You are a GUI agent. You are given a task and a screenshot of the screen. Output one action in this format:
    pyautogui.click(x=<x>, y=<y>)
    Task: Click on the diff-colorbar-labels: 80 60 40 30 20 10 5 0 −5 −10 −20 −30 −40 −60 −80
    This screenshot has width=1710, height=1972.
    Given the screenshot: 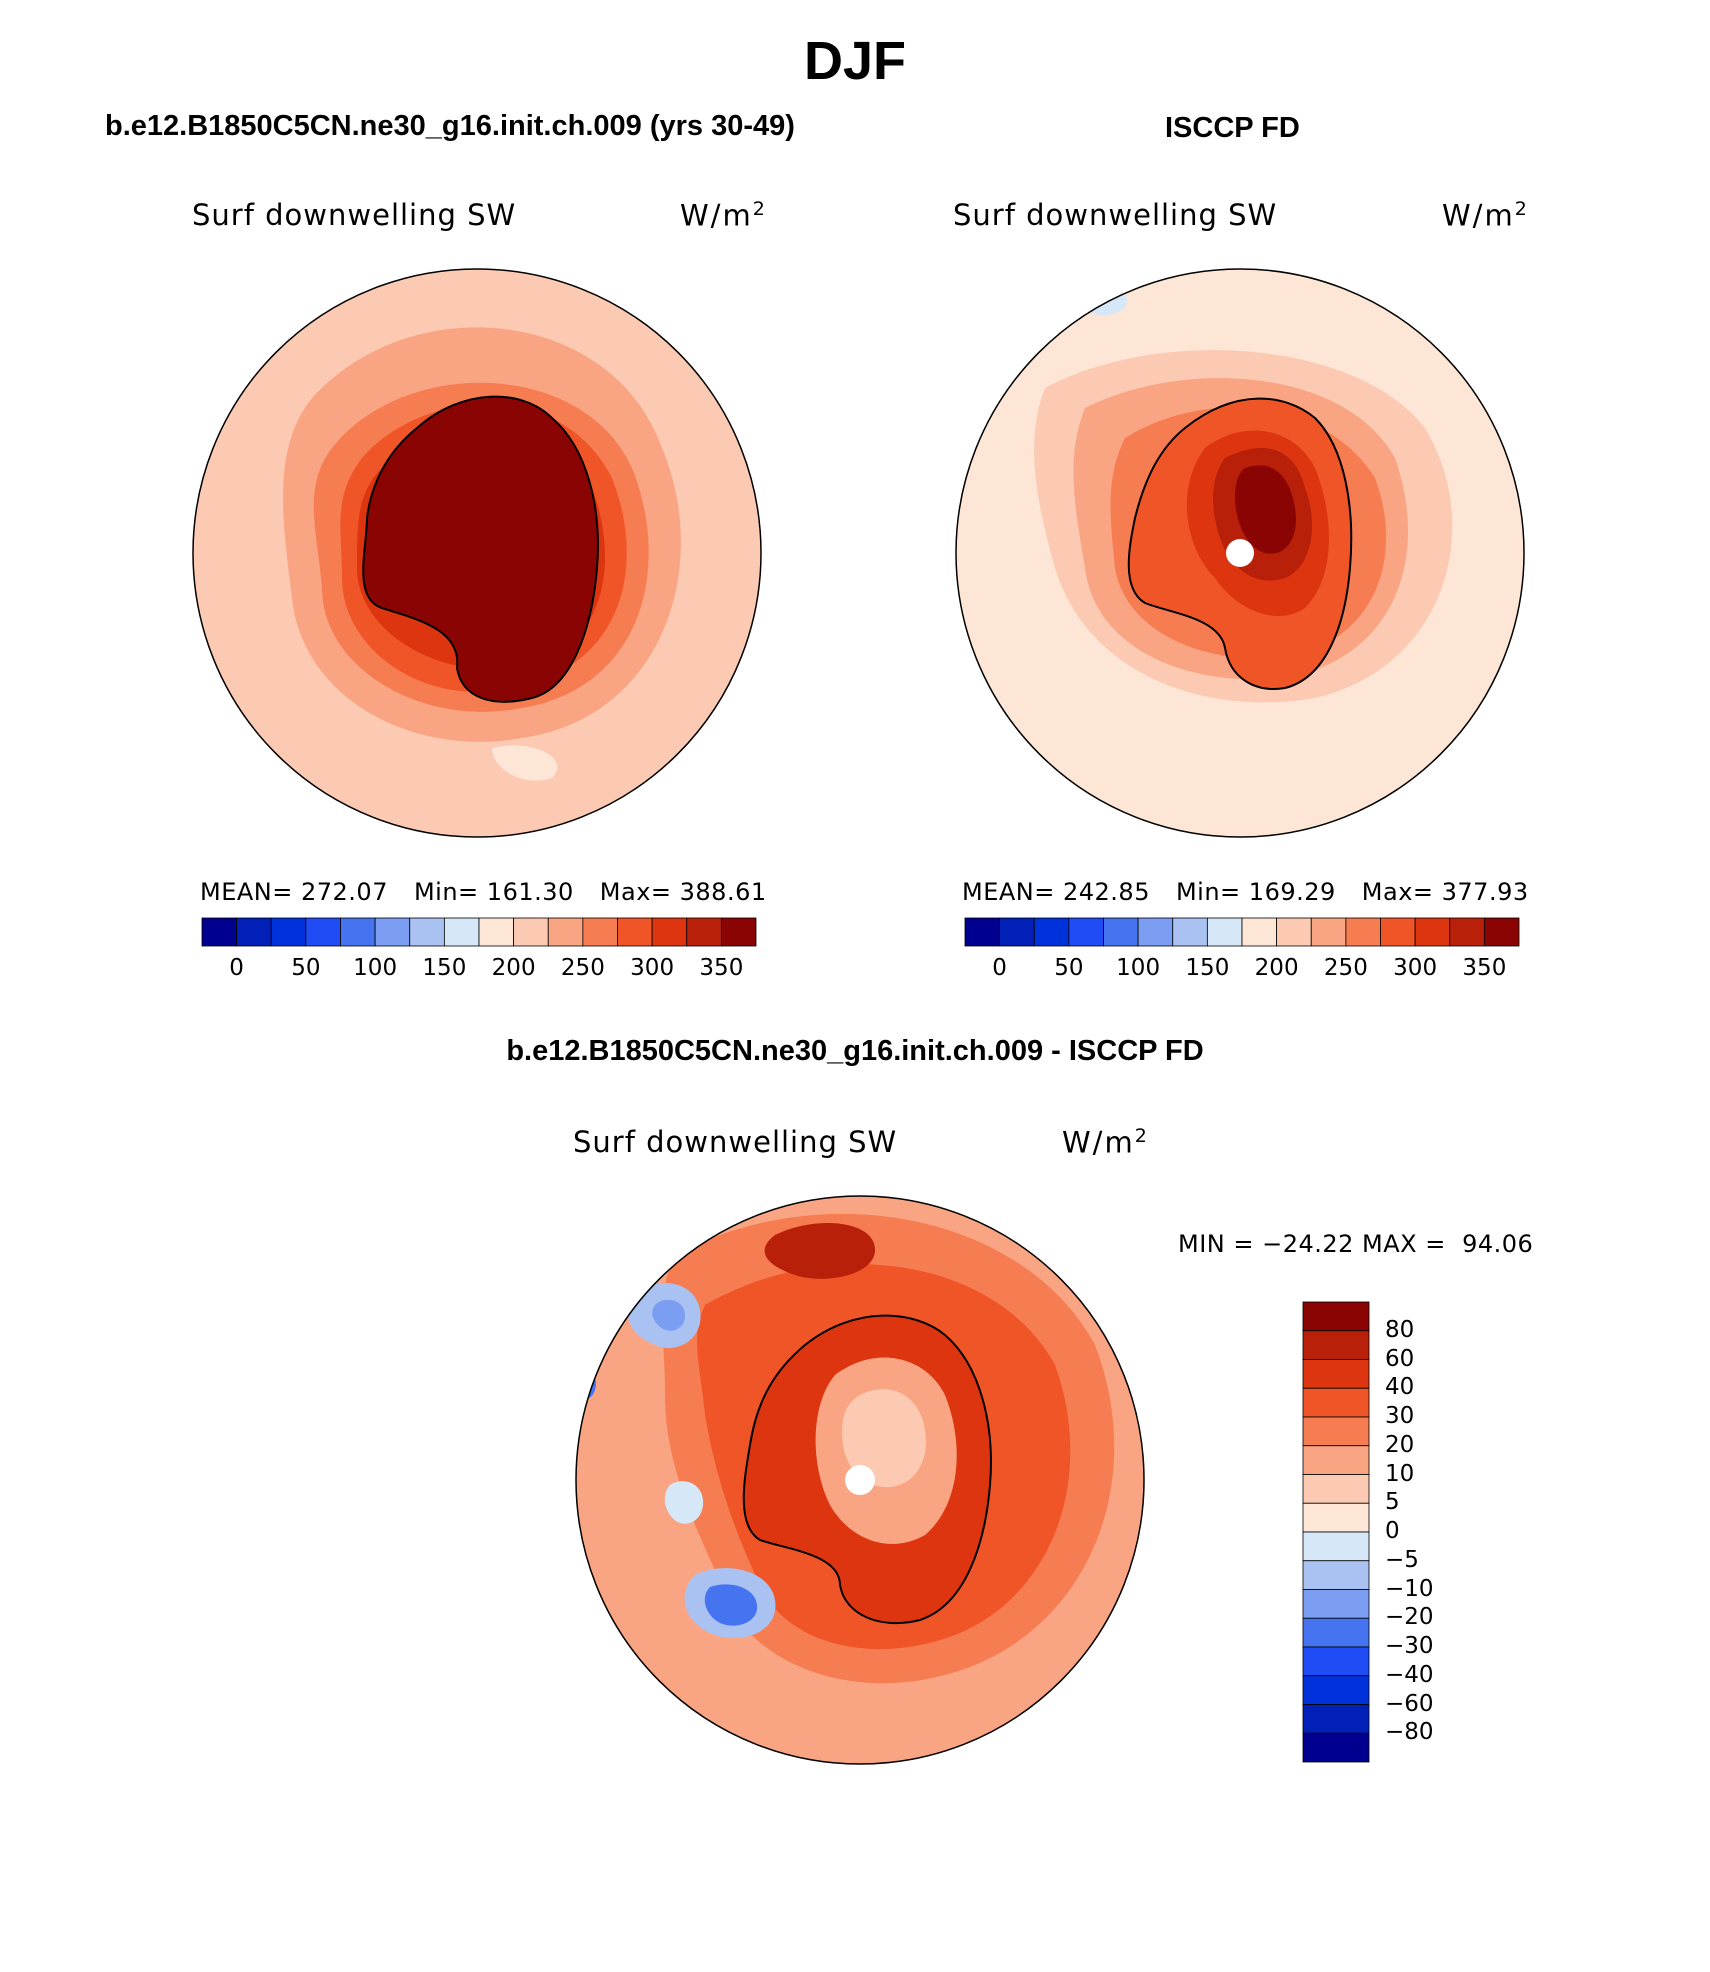 What is the action you would take?
    pyautogui.click(x=1425, y=1532)
    